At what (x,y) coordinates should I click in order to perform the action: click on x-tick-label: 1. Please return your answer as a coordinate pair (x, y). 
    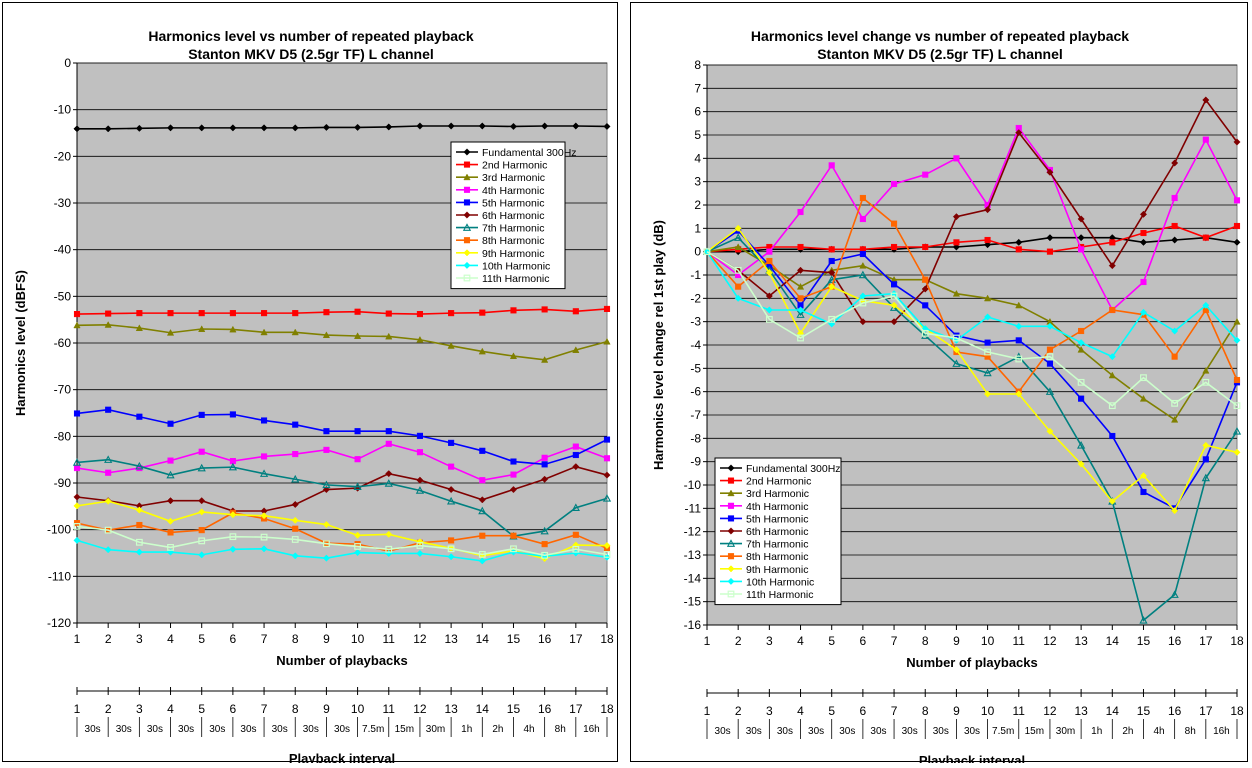
    Looking at the image, I should click on (77, 639).